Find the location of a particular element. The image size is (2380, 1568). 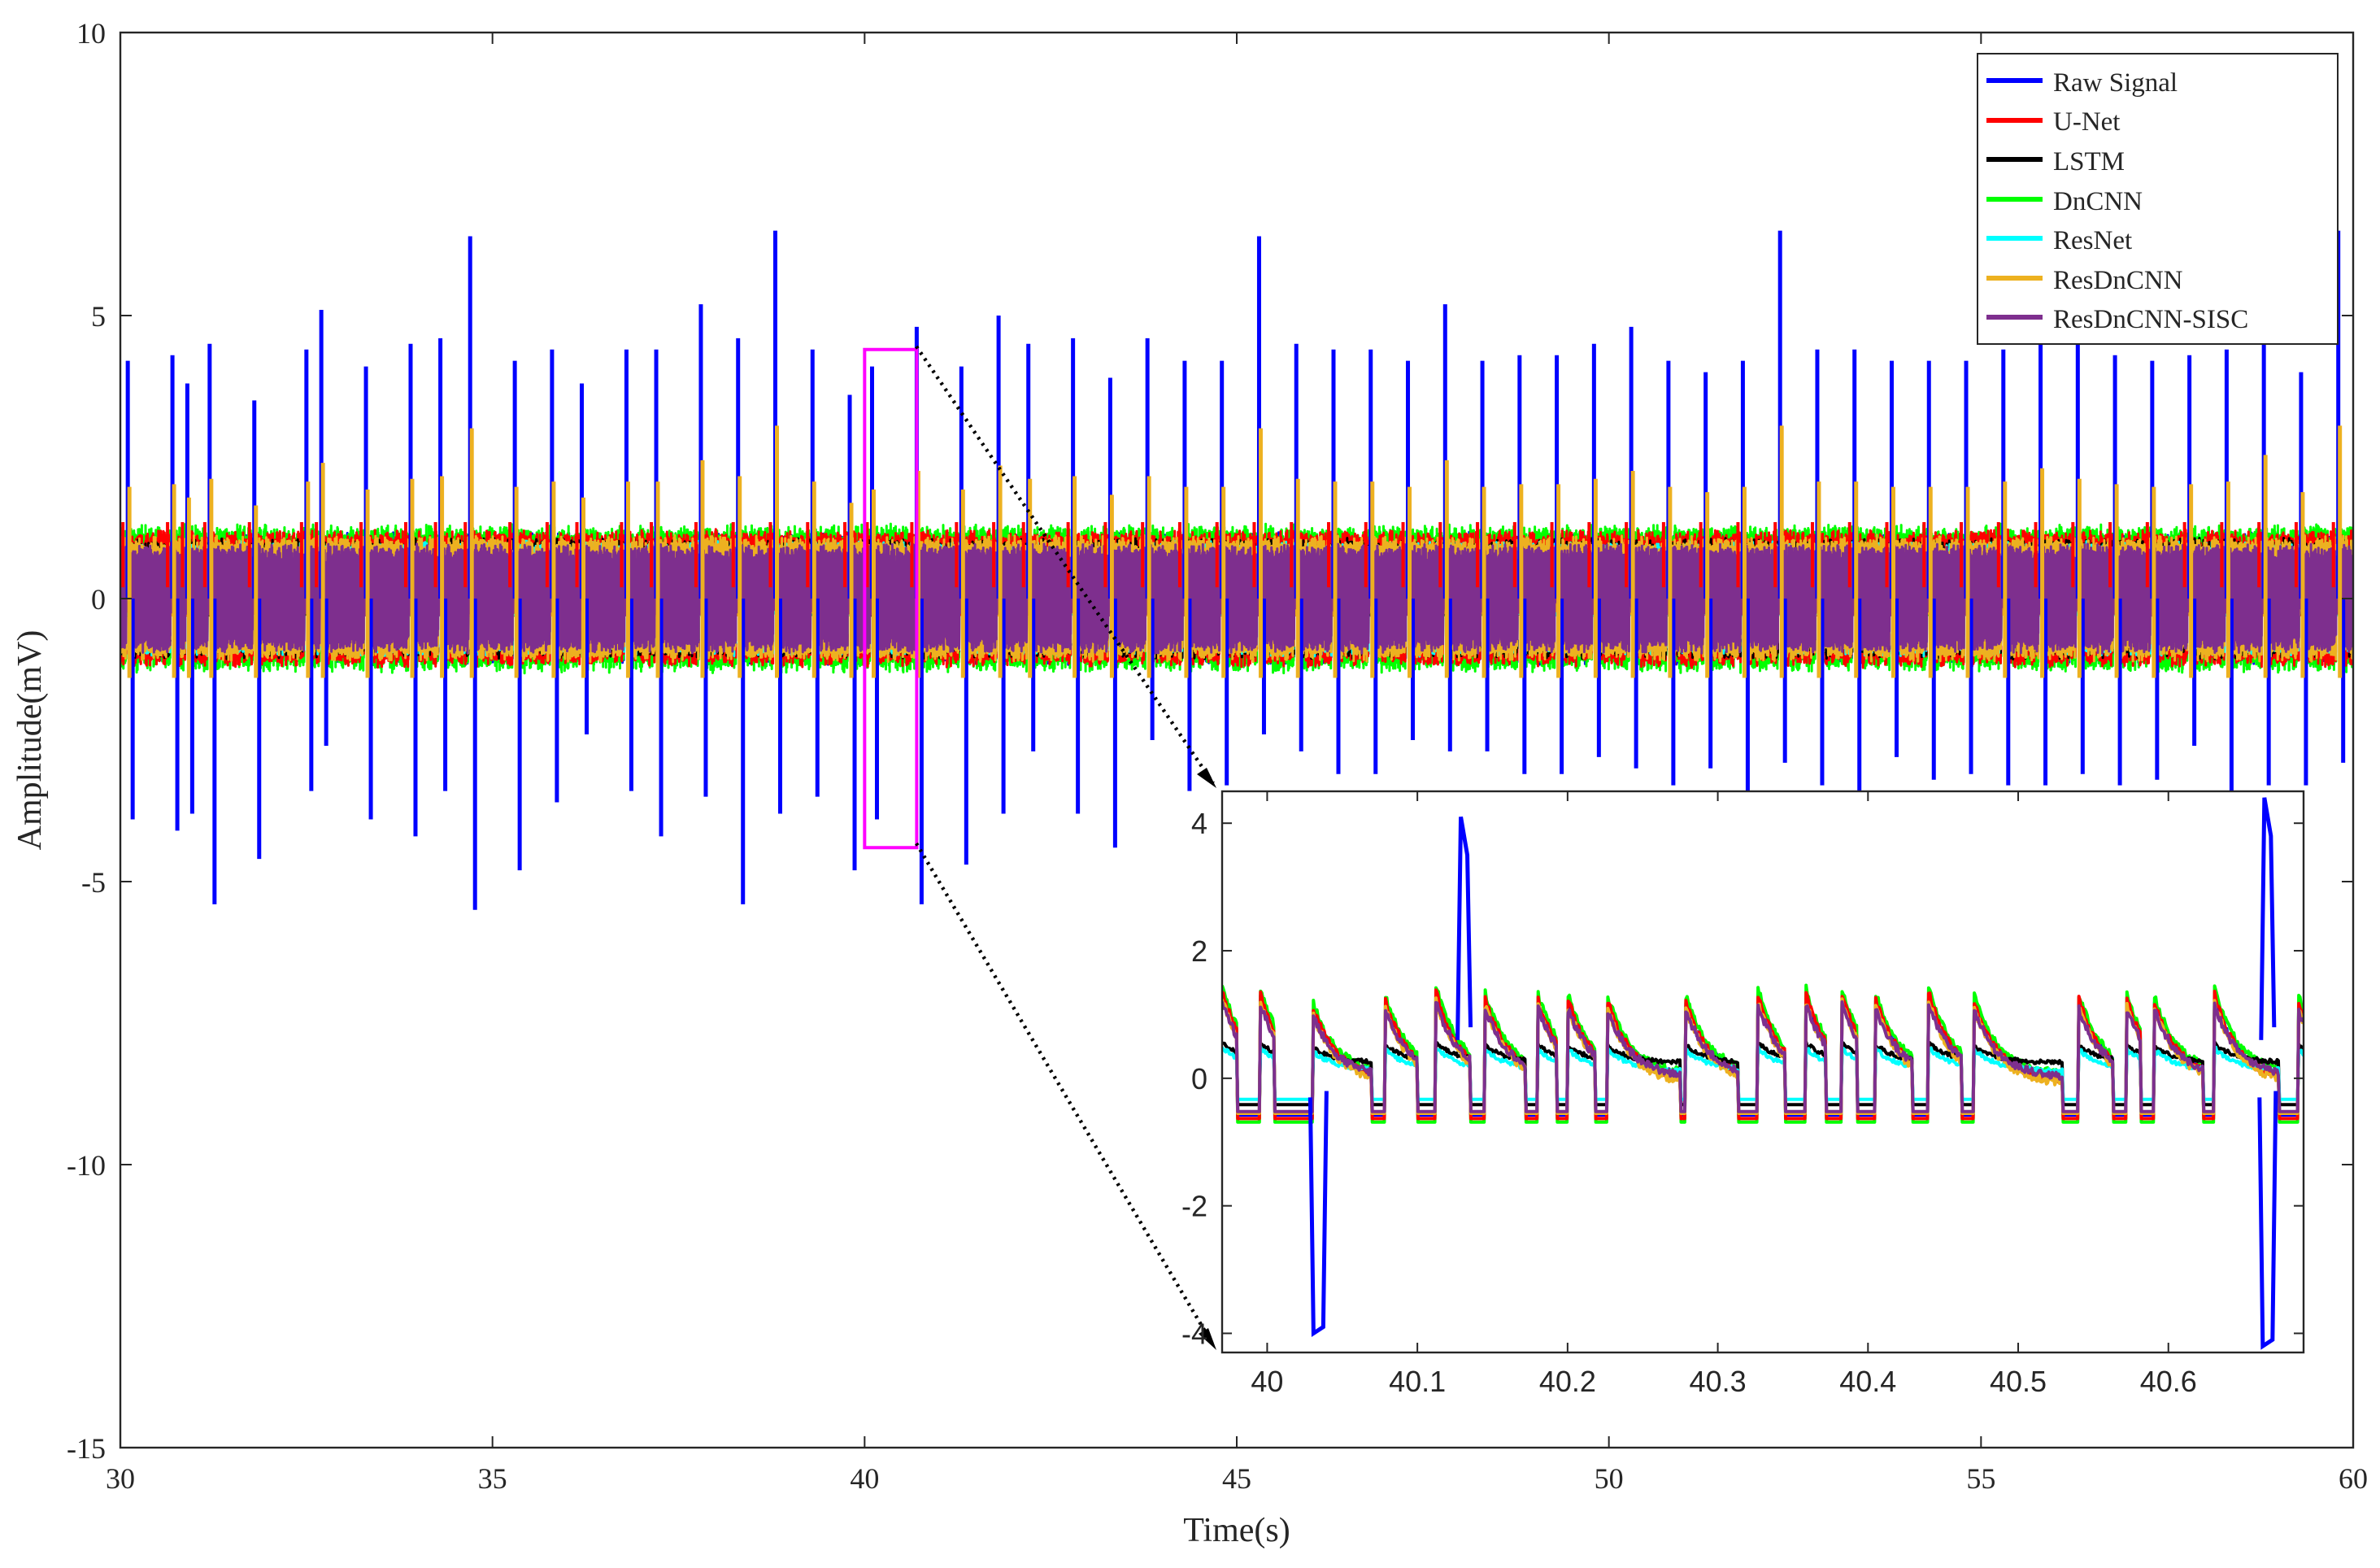

inset-x-tick-label: 40.5 is located at coordinates (2018, 1381).